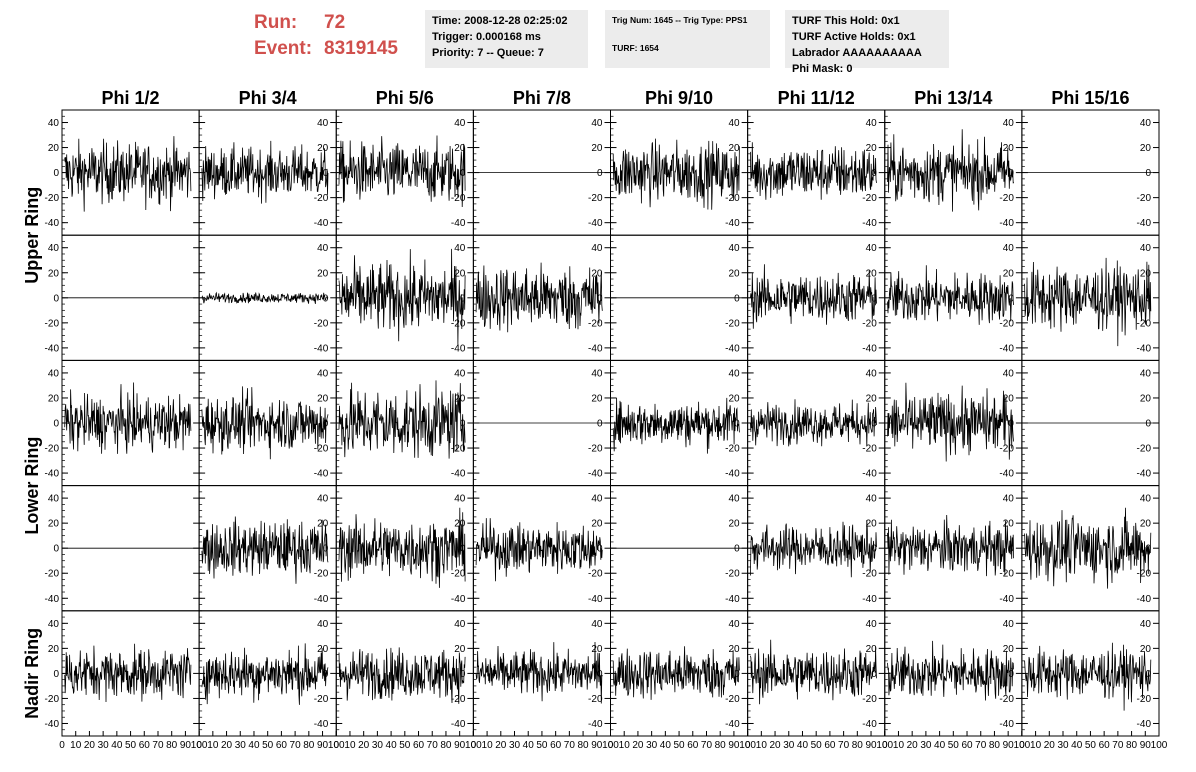 The height and width of the screenshot is (772, 1196). I want to click on labrador-text: Labrador AAAAAAAAAA, so click(857, 53).